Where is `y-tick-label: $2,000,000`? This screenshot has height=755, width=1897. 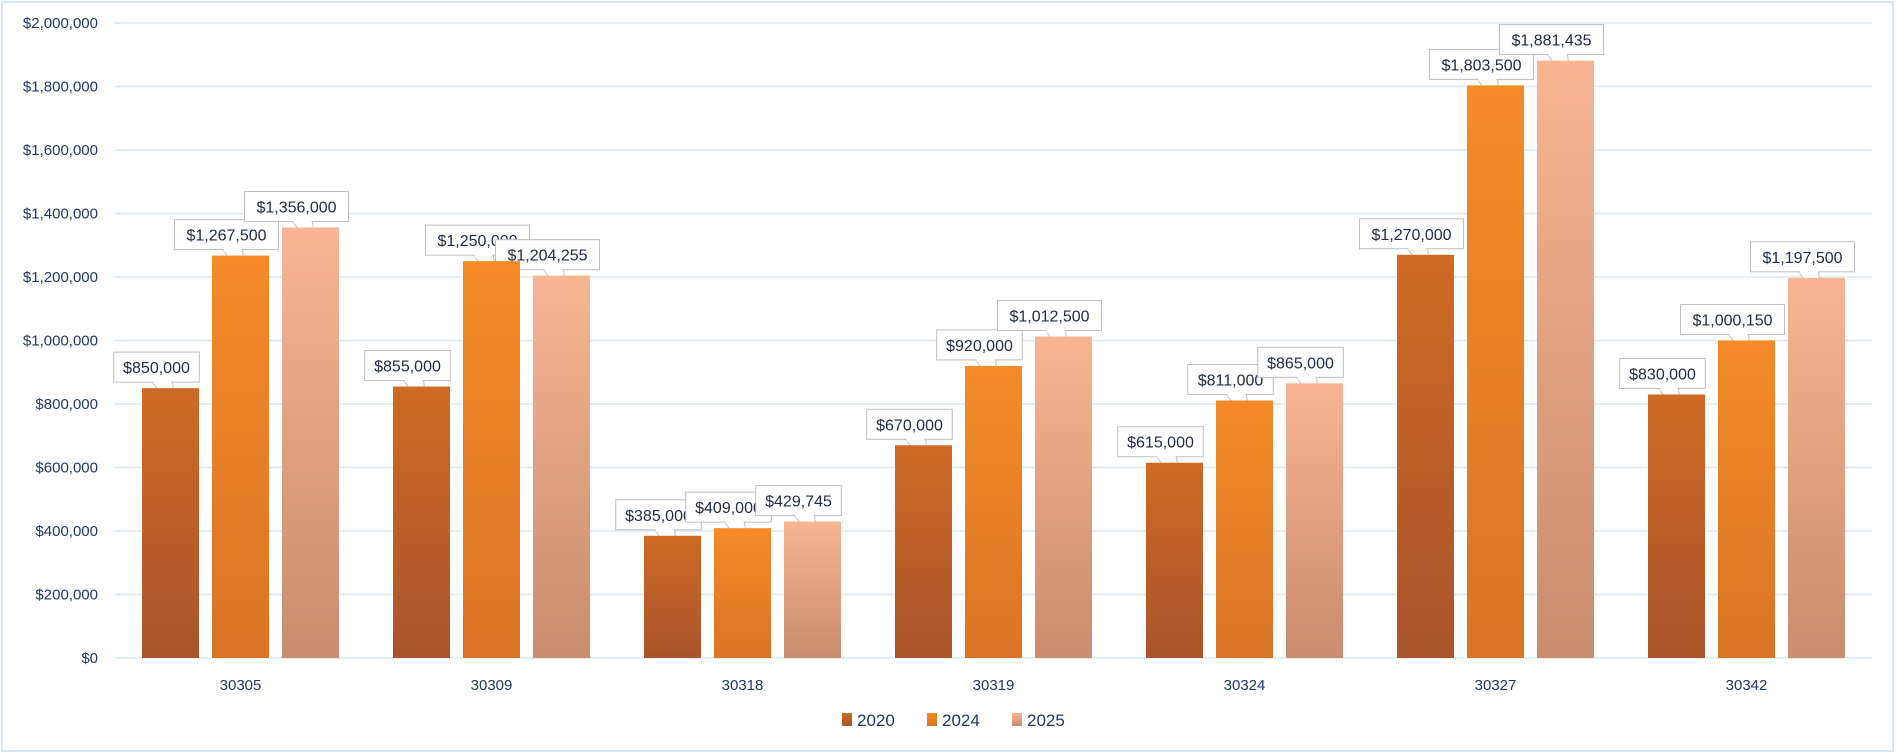
y-tick-label: $2,000,000 is located at coordinates (60, 23).